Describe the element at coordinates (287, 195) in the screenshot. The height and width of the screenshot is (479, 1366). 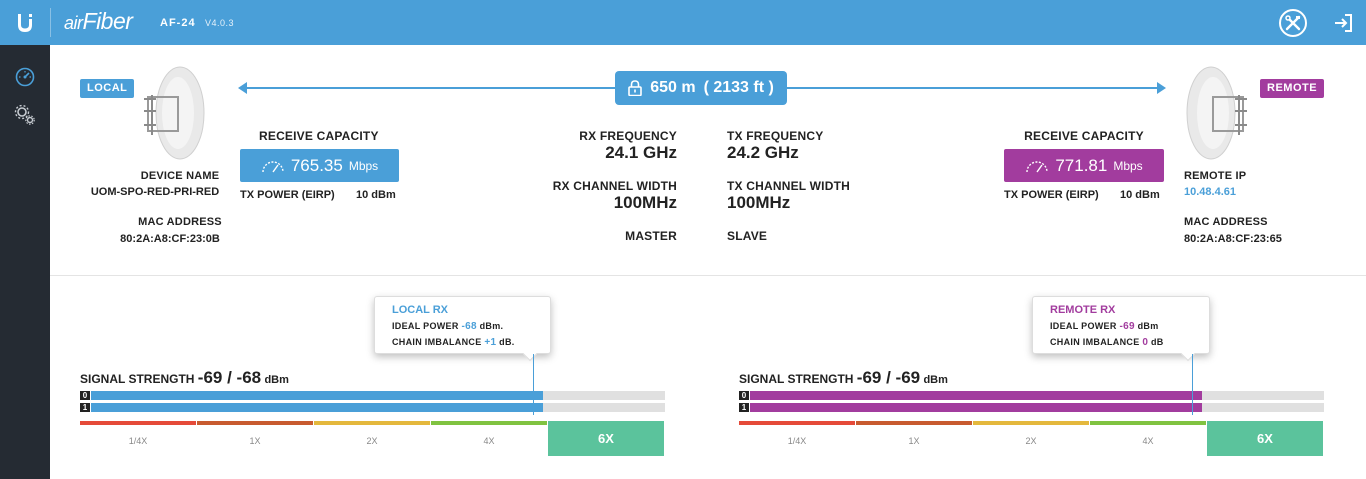
I see `local-tx-power-label: TX POWER (EIRP)` at that location.